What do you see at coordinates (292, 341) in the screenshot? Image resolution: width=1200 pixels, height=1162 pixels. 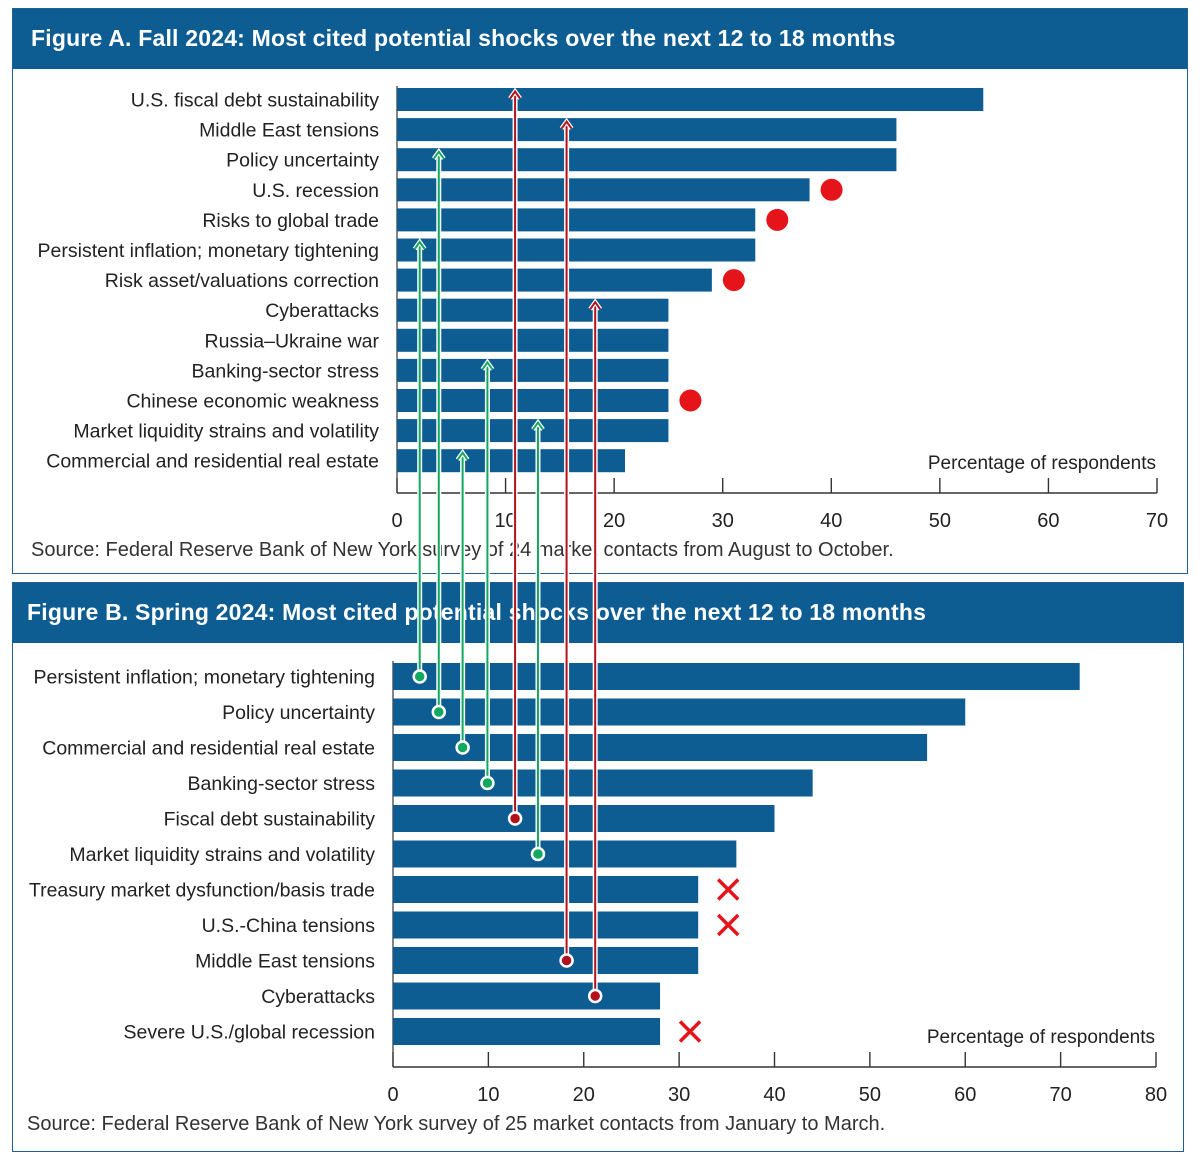 I see `a-category-label-russia-ukraine-war: Russia–Ukraine war` at bounding box center [292, 341].